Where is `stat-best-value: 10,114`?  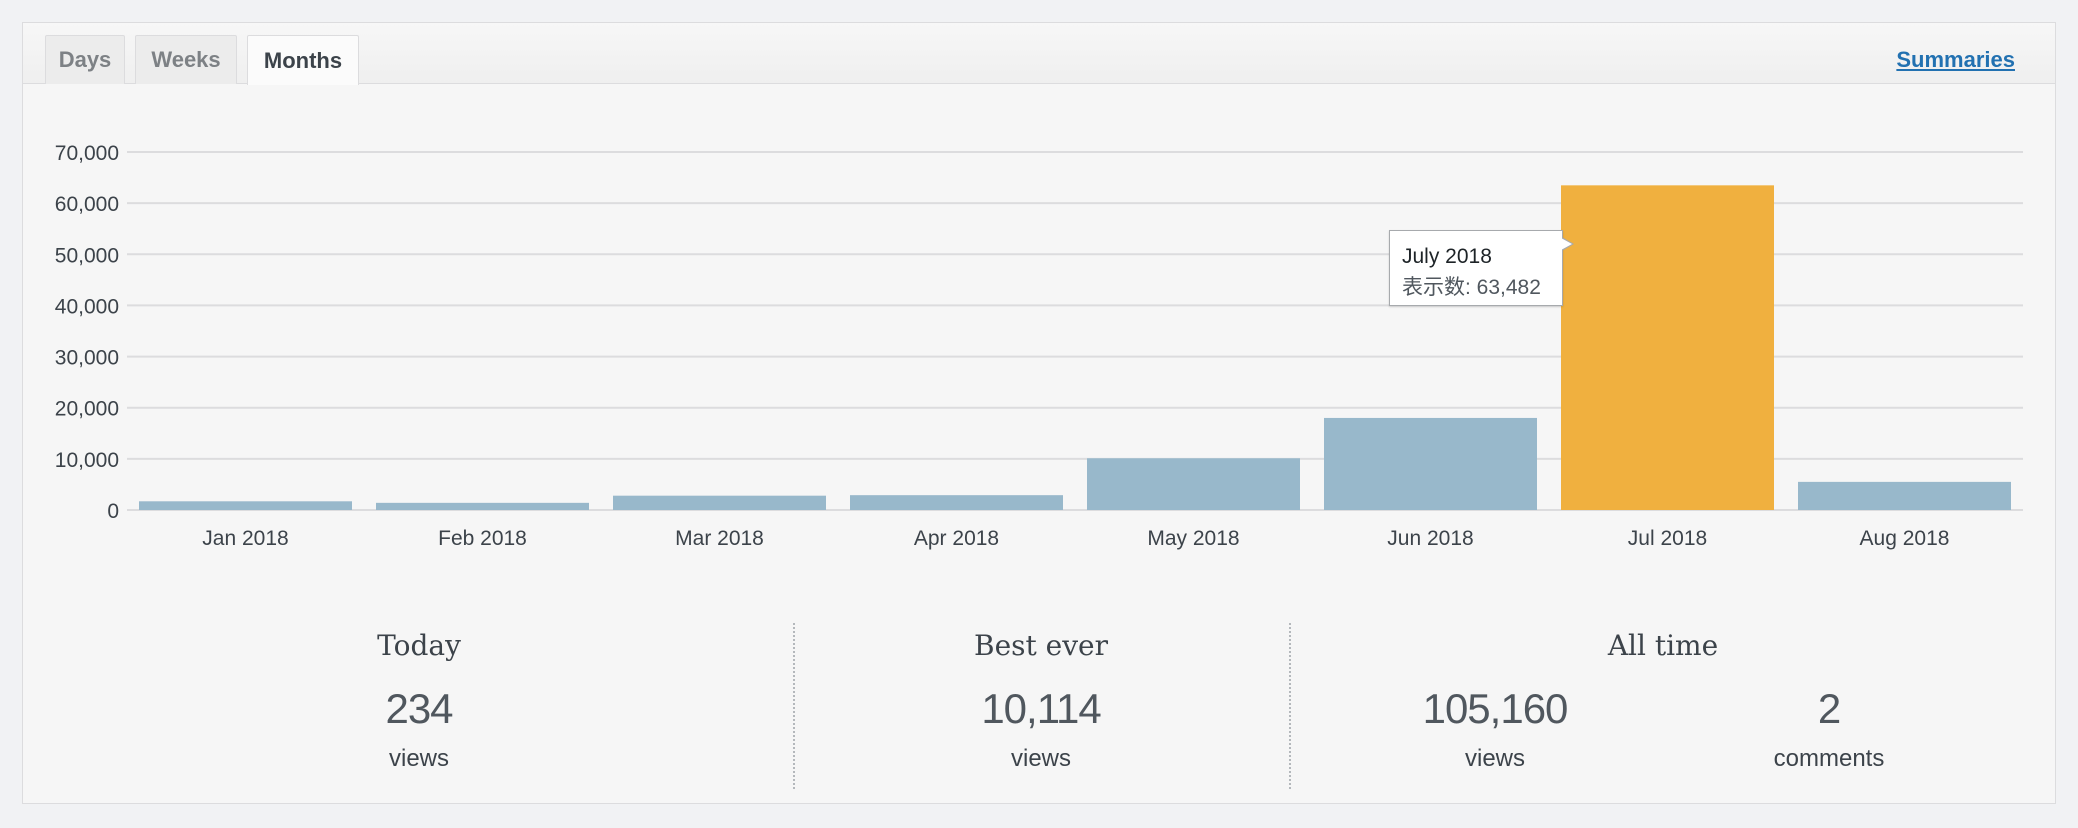
stat-best-value: 10,114 is located at coordinates (1041, 708).